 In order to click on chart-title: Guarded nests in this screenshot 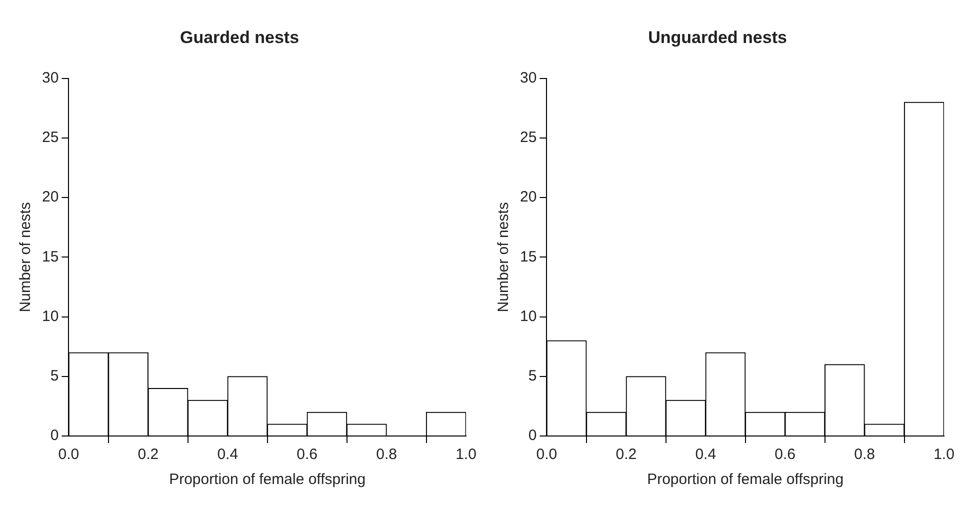, I will do `click(240, 37)`.